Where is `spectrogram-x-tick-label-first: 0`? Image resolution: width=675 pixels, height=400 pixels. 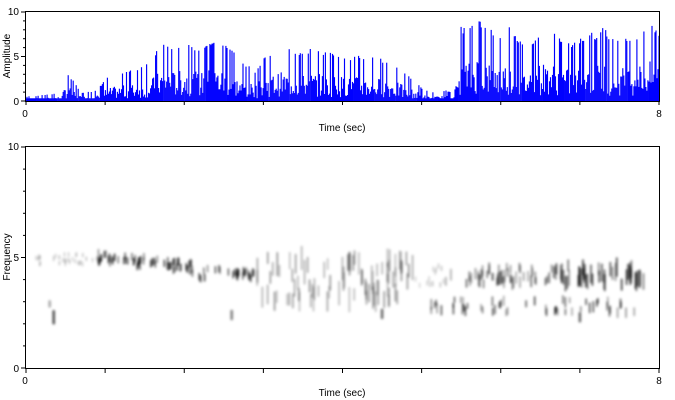 spectrogram-x-tick-label-first: 0 is located at coordinates (25, 381).